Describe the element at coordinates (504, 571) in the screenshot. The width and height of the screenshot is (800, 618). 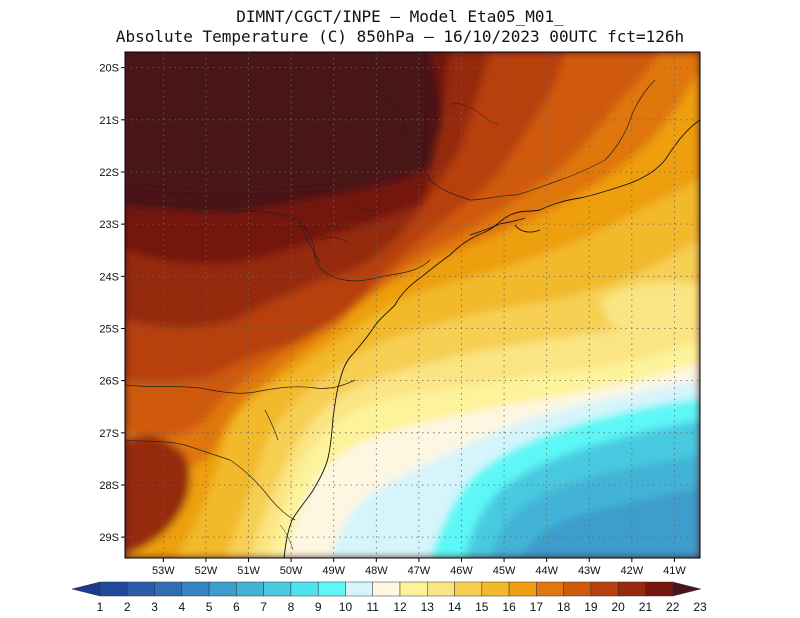
I see `lon-label: 45W` at that location.